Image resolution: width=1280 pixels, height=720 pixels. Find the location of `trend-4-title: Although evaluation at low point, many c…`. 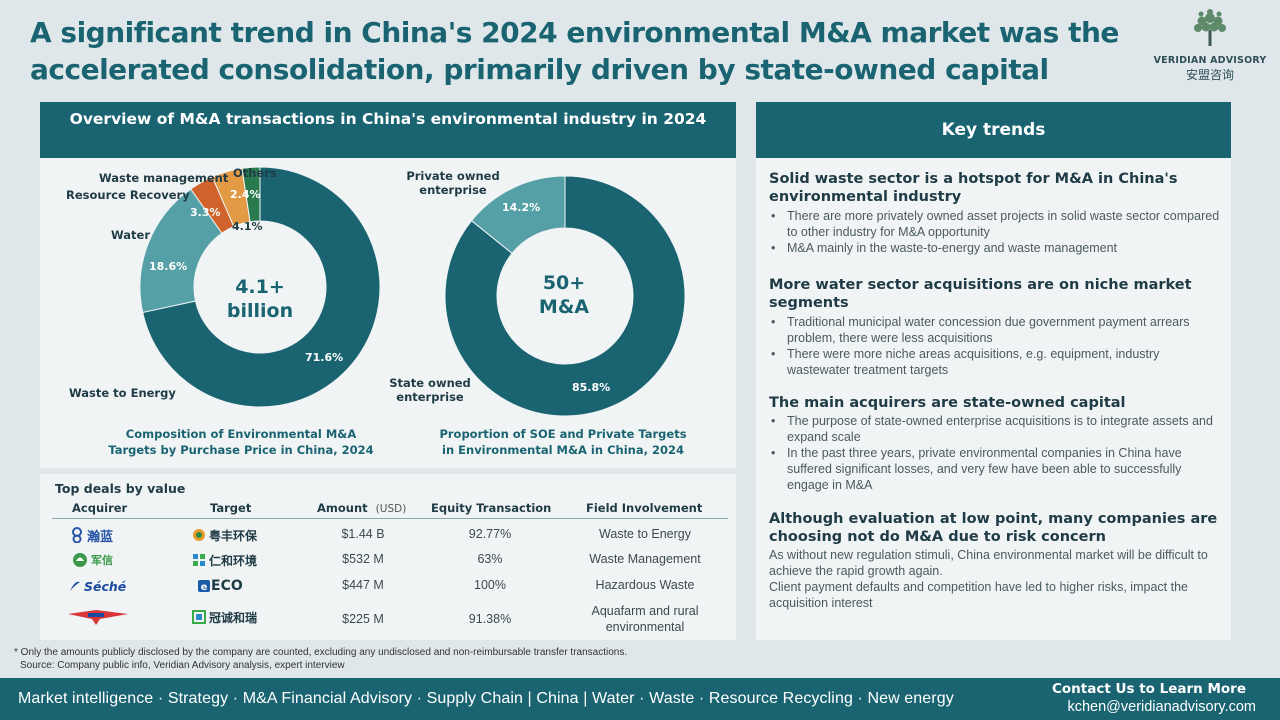

trend-4-title: Although evaluation at low point, many c… is located at coordinates (993, 528).